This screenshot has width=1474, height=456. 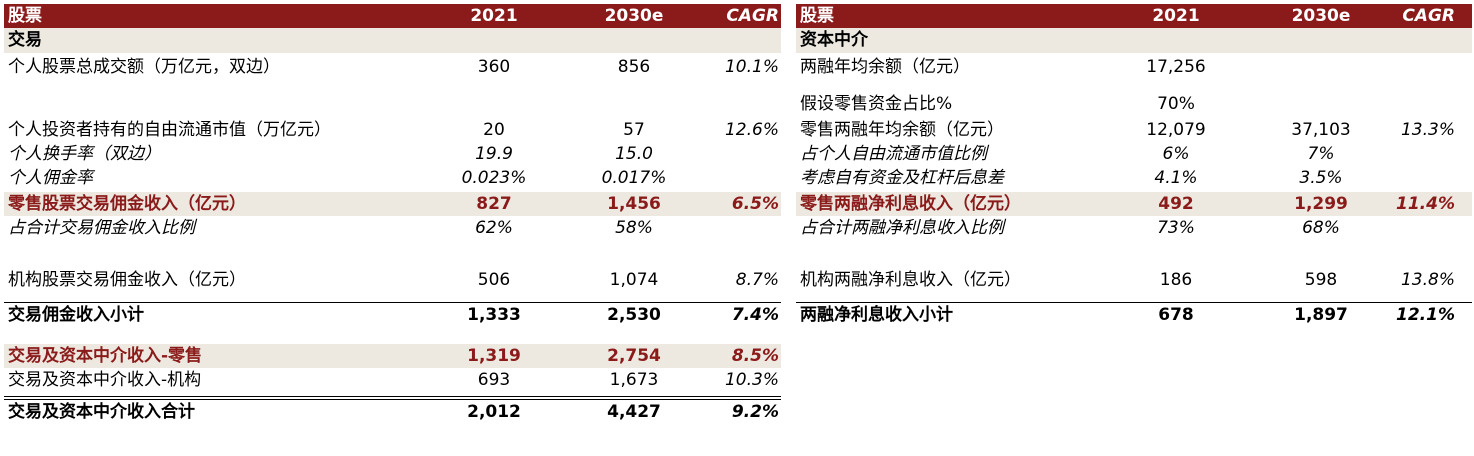 I want to click on value-2030e: 1,074, so click(x=634, y=280).